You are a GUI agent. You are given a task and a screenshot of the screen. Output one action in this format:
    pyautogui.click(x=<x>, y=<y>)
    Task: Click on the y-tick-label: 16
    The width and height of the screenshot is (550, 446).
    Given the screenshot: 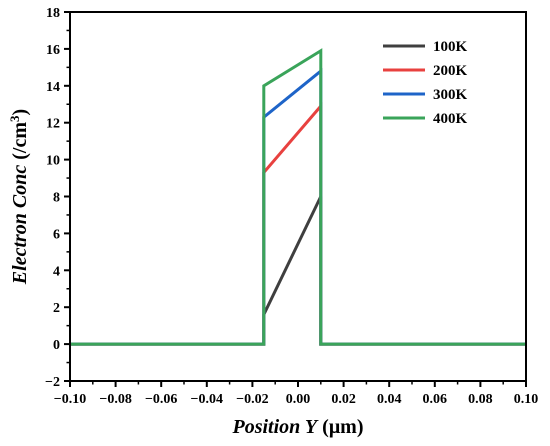 What is the action you would take?
    pyautogui.click(x=53, y=50)
    